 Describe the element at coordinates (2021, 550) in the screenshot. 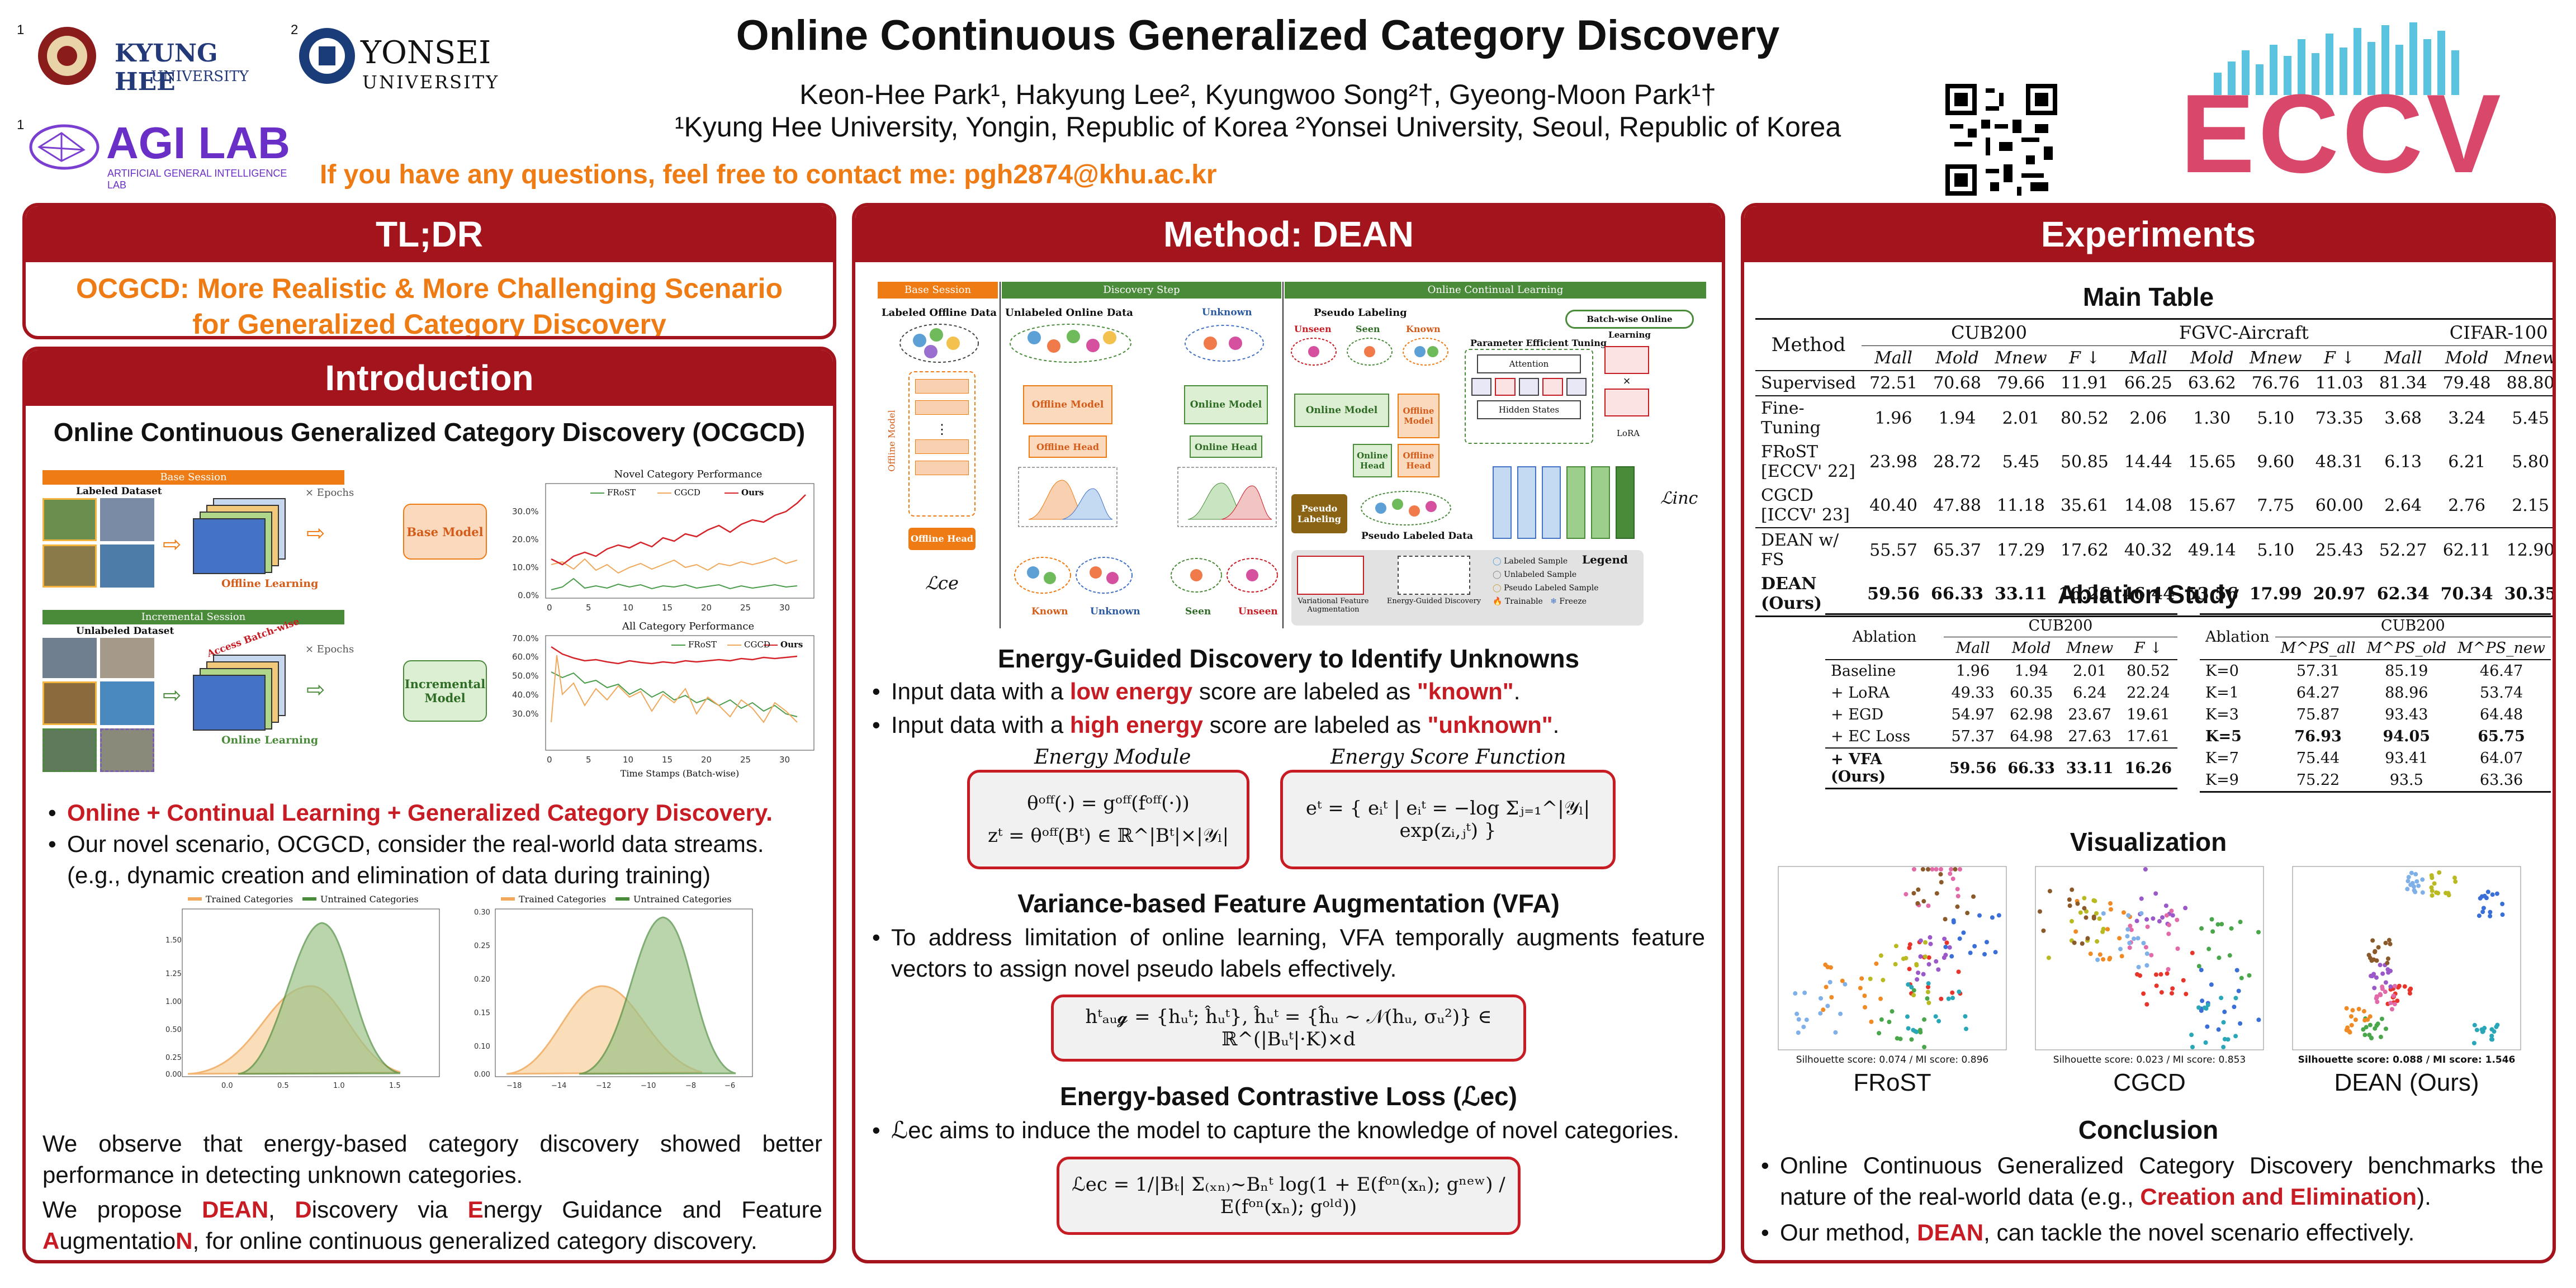

I see `table-cell: 17.29` at that location.